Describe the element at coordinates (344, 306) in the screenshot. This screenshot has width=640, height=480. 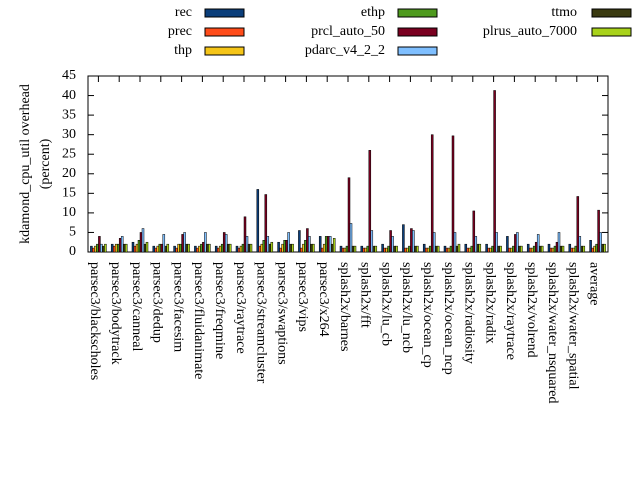
I see `x-tick-label: splash2x/barnes` at that location.